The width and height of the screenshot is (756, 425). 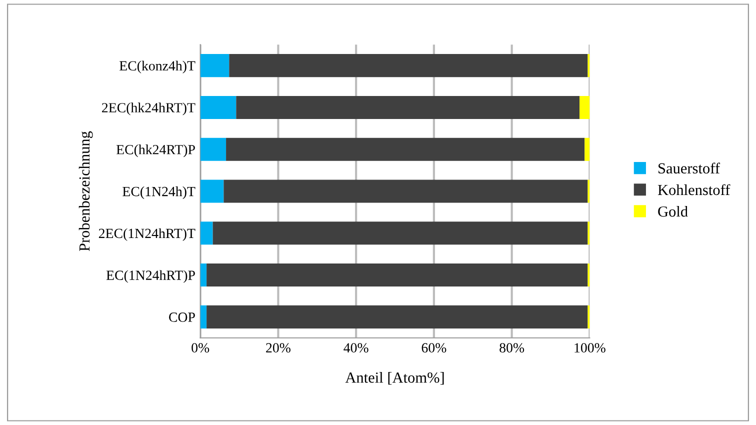 What do you see at coordinates (673, 211) in the screenshot?
I see `legend-label: Gold` at bounding box center [673, 211].